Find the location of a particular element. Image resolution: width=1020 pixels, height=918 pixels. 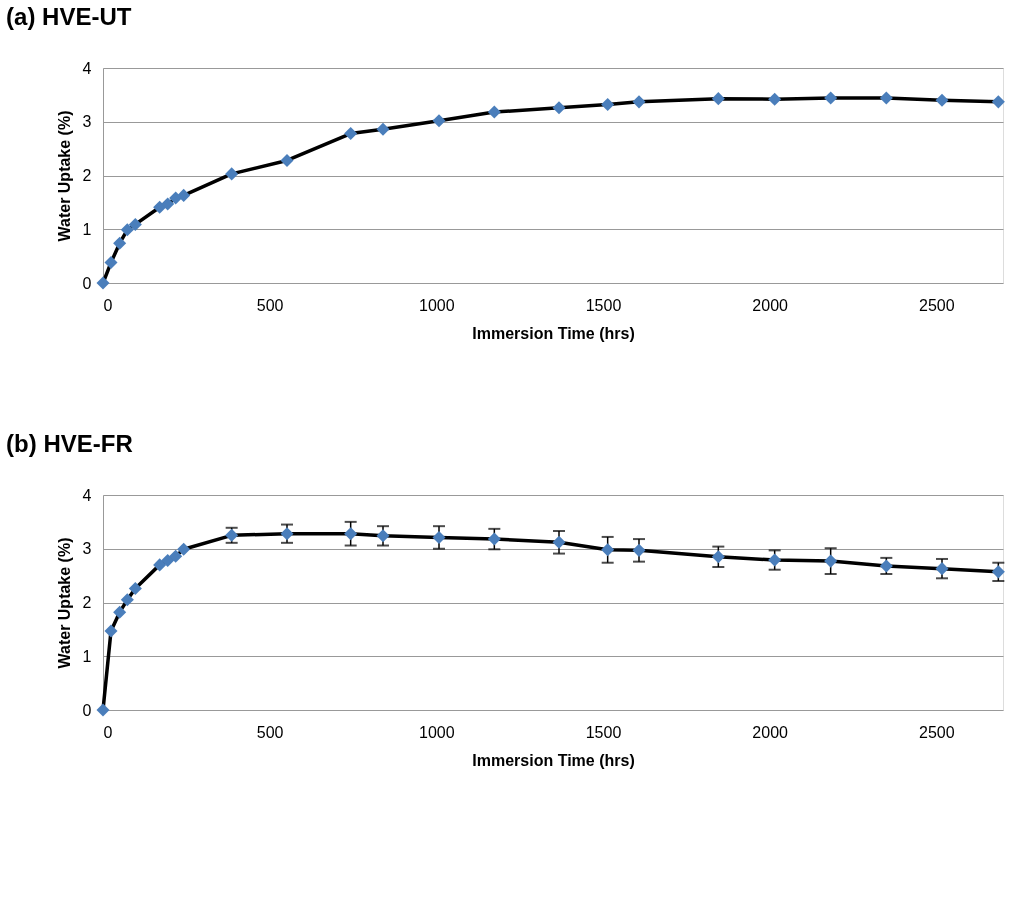

chart-title: (b) HVE-FR is located at coordinates (69, 443).